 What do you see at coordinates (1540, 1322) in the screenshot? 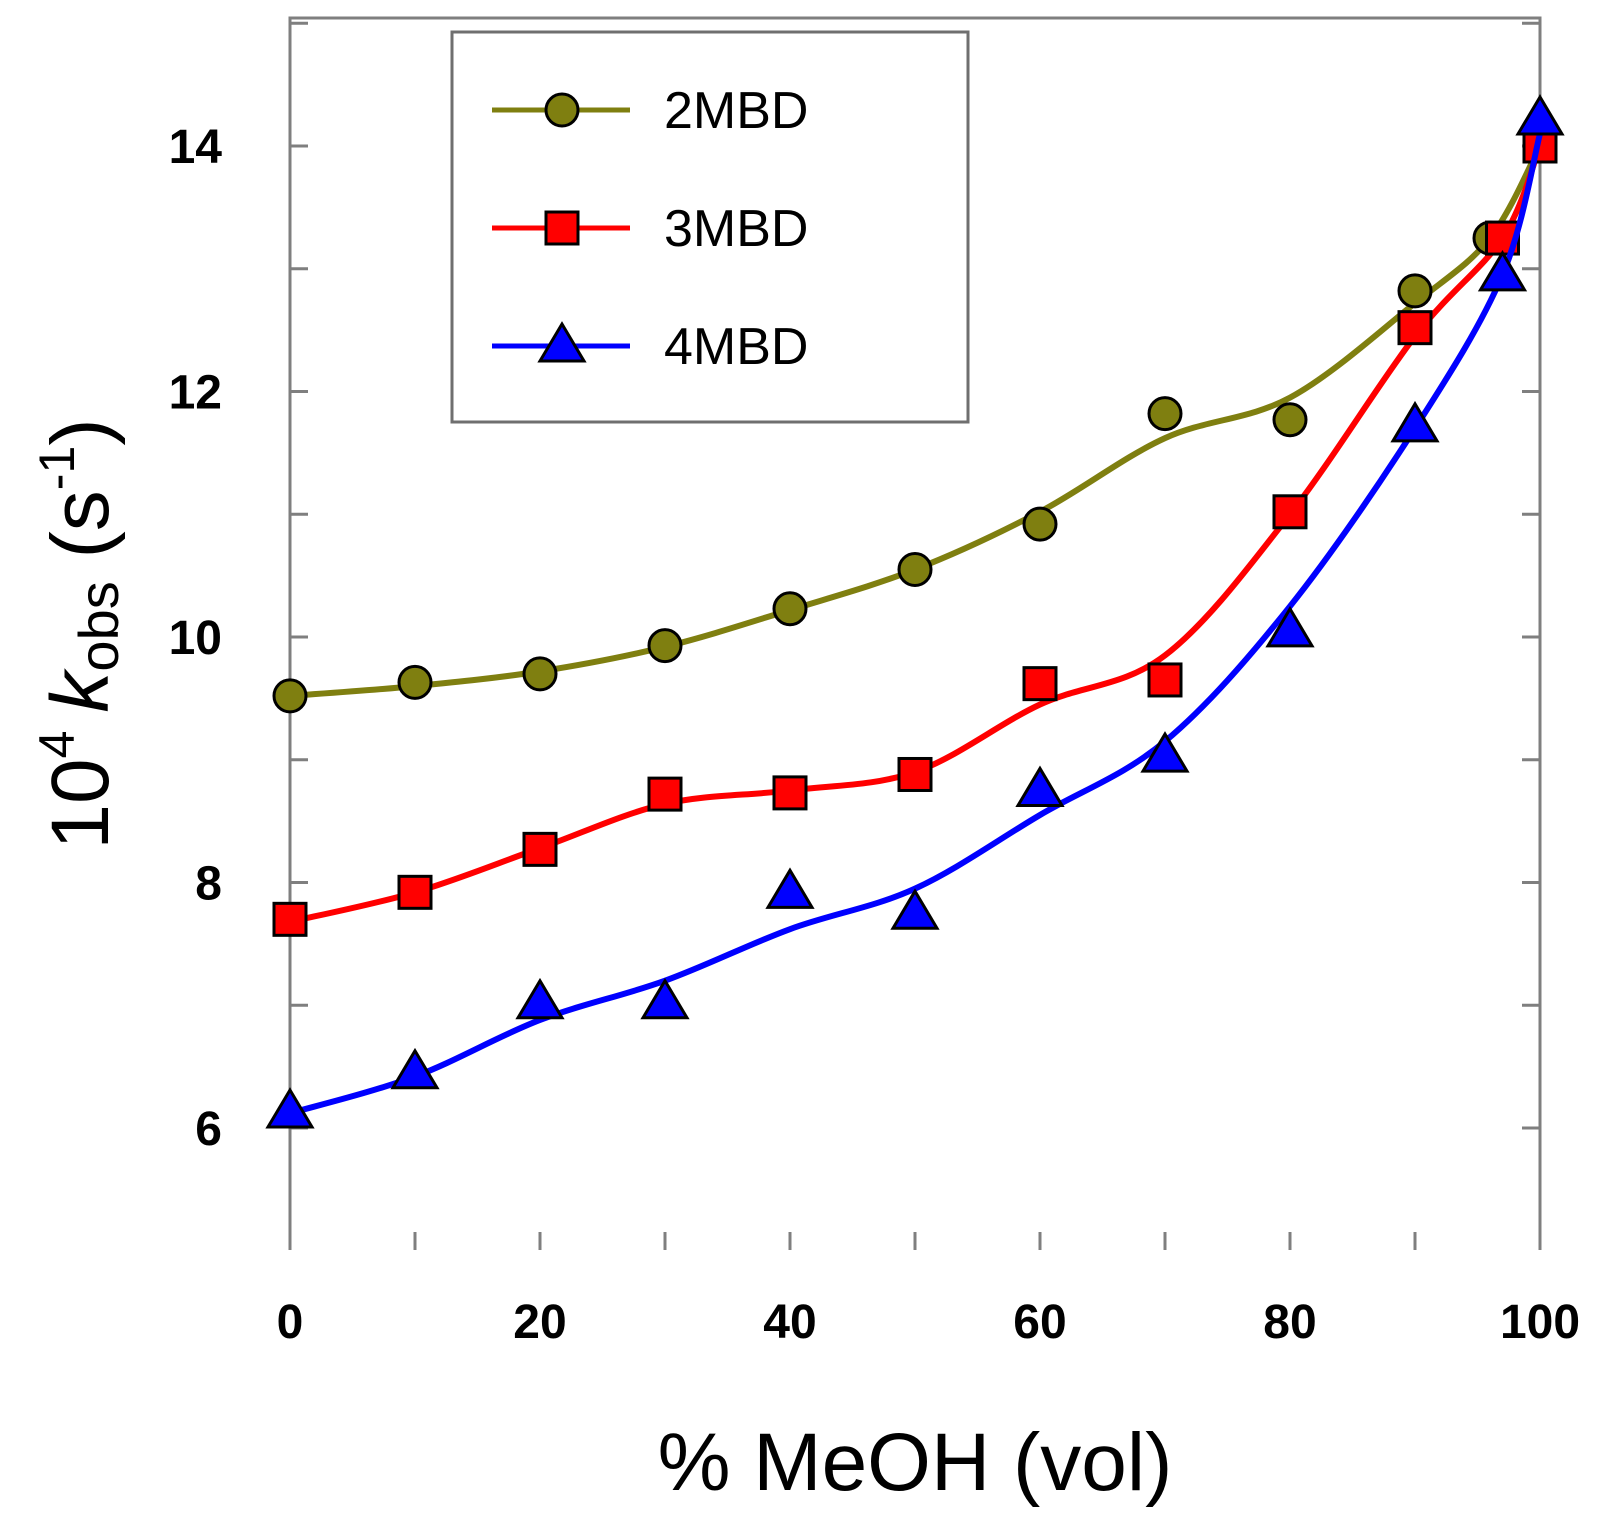
I see `x-tick-label: 100` at bounding box center [1540, 1322].